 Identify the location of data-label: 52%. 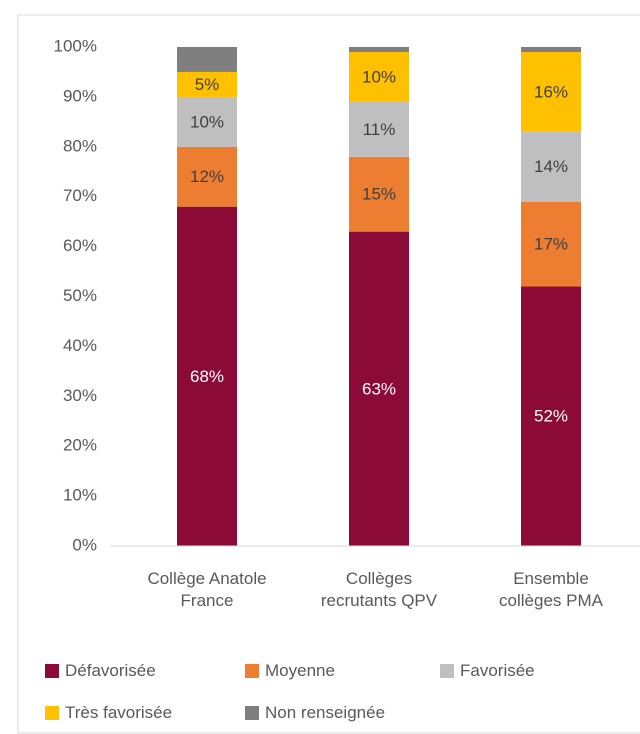
(551, 416).